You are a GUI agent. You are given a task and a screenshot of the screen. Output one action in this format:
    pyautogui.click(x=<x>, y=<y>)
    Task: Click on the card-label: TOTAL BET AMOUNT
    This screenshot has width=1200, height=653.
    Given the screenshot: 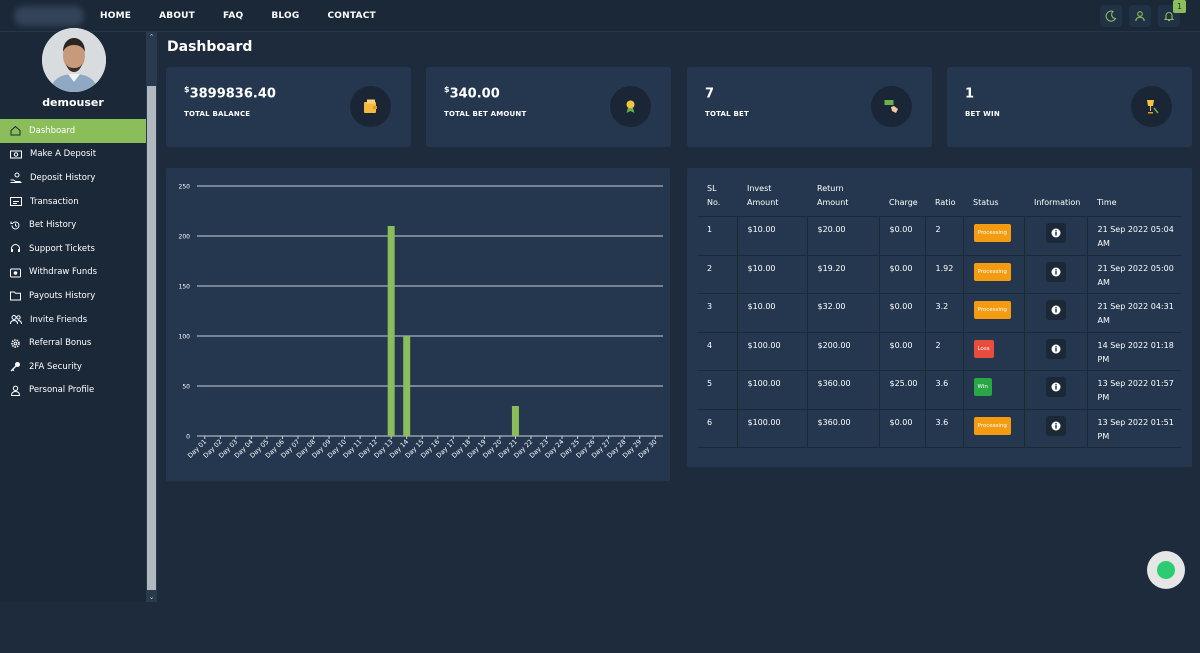 What is the action you would take?
    pyautogui.click(x=485, y=114)
    